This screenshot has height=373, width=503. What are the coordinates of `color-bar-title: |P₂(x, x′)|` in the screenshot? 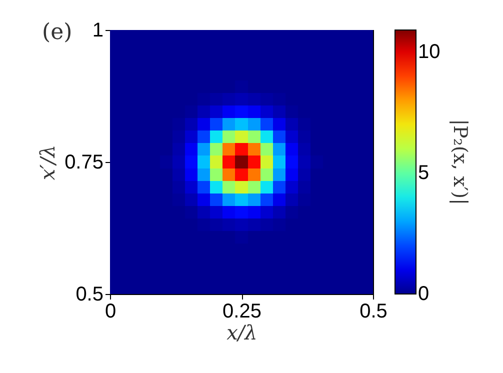 It's located at (460, 162).